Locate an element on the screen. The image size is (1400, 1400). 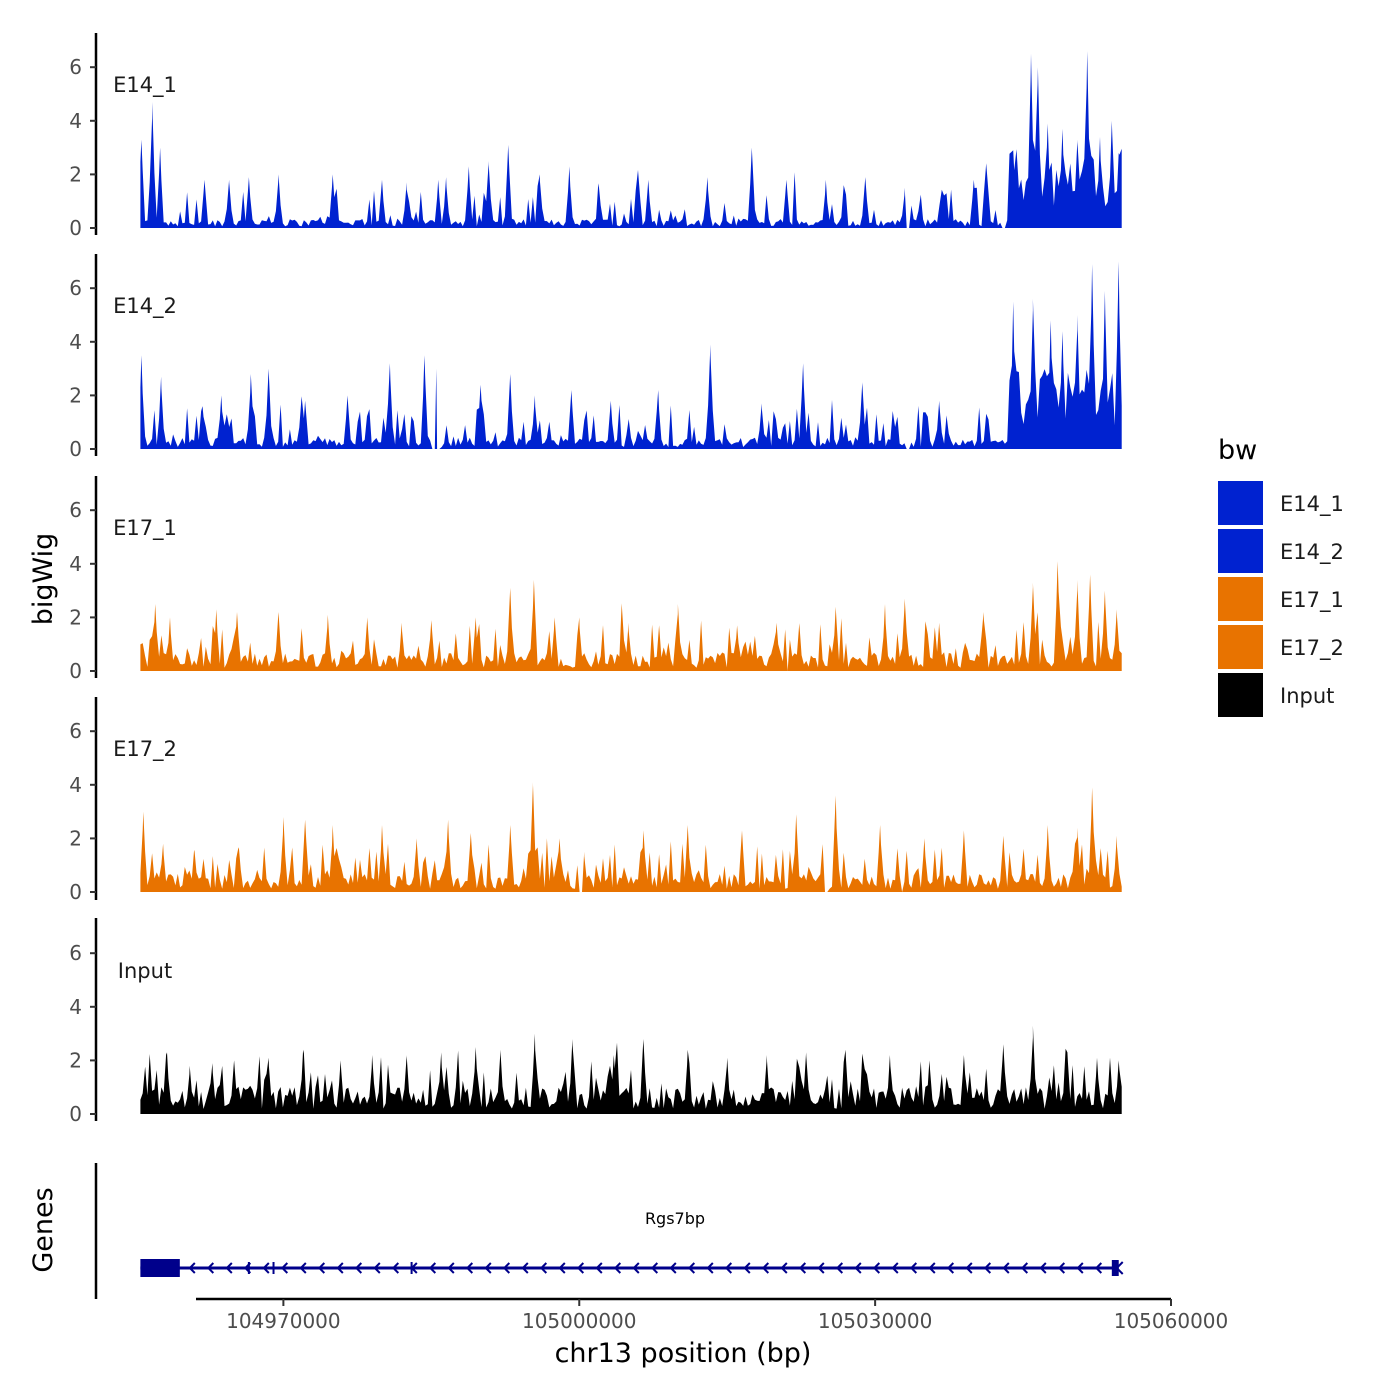
track-E14_2: 0 2 4 6 E14_2 is located at coordinates (595, 357).